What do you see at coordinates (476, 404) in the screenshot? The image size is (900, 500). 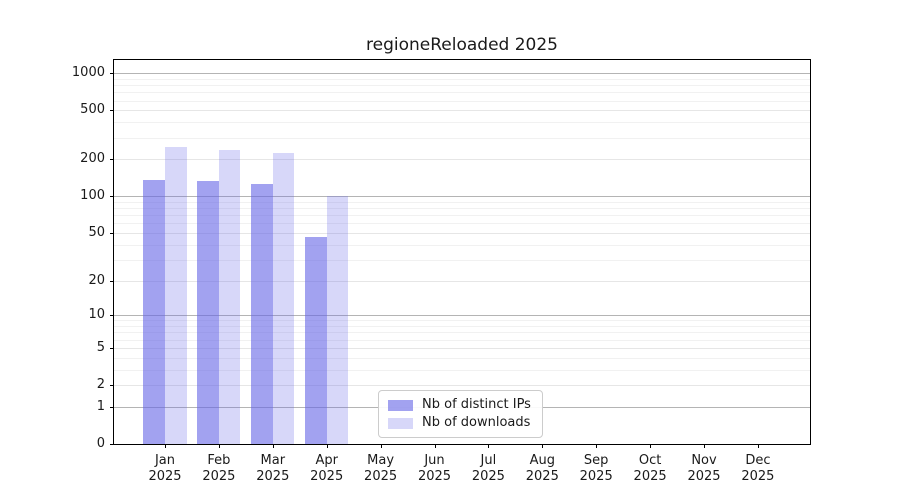 I see `legend-label-distinct-ips: Nb of distinct IPs` at bounding box center [476, 404].